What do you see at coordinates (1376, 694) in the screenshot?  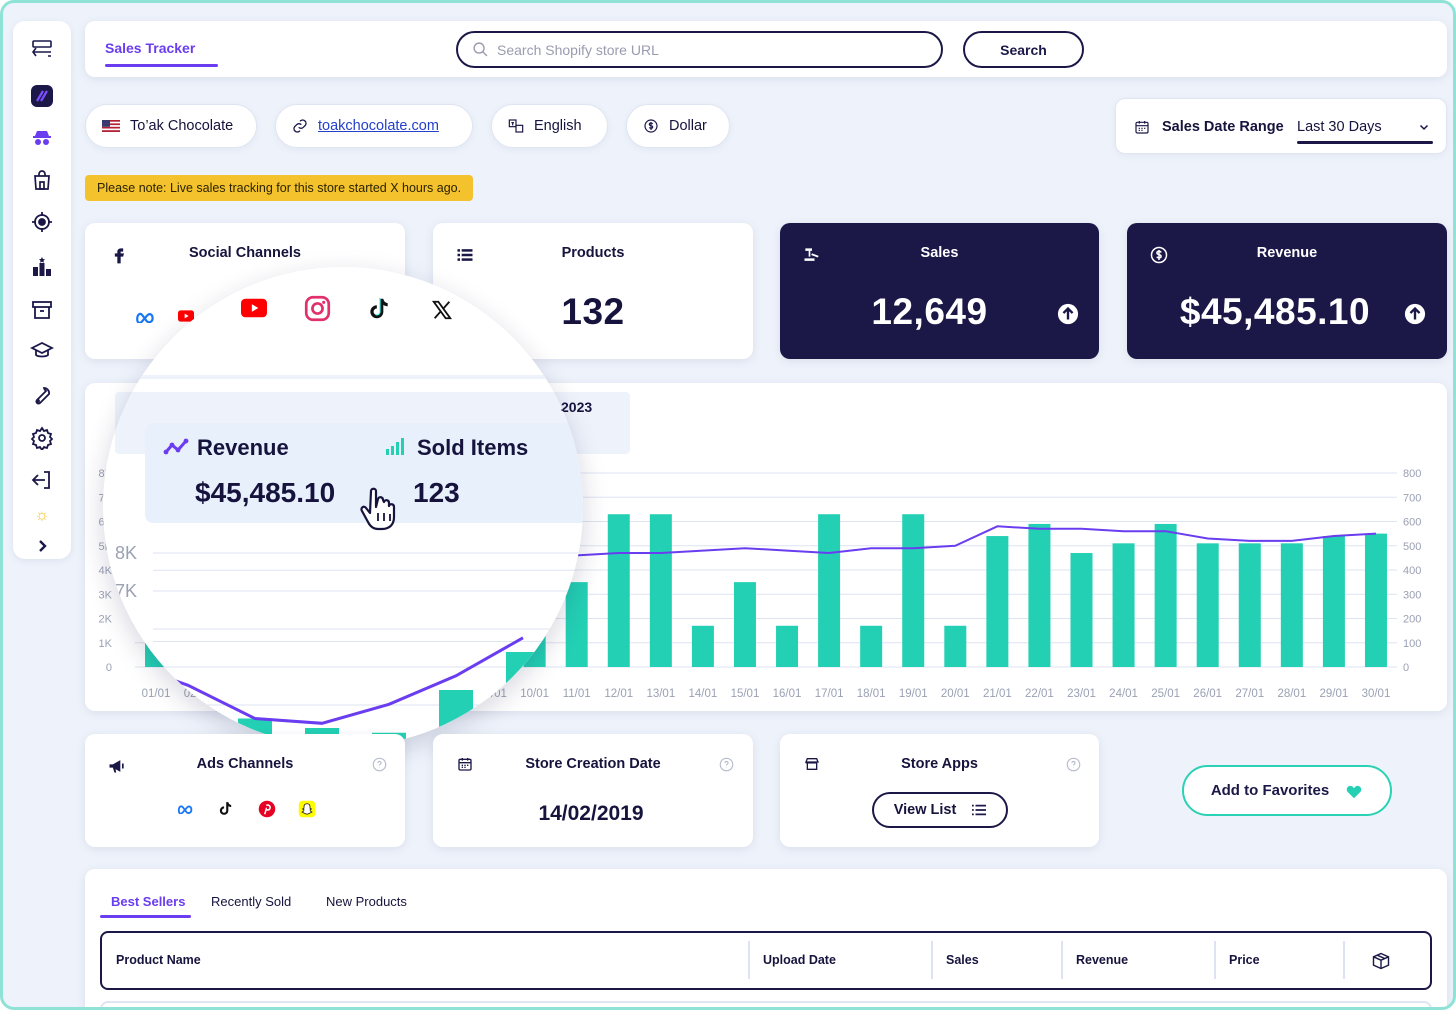 I see `x-tick-label: 30/01` at bounding box center [1376, 694].